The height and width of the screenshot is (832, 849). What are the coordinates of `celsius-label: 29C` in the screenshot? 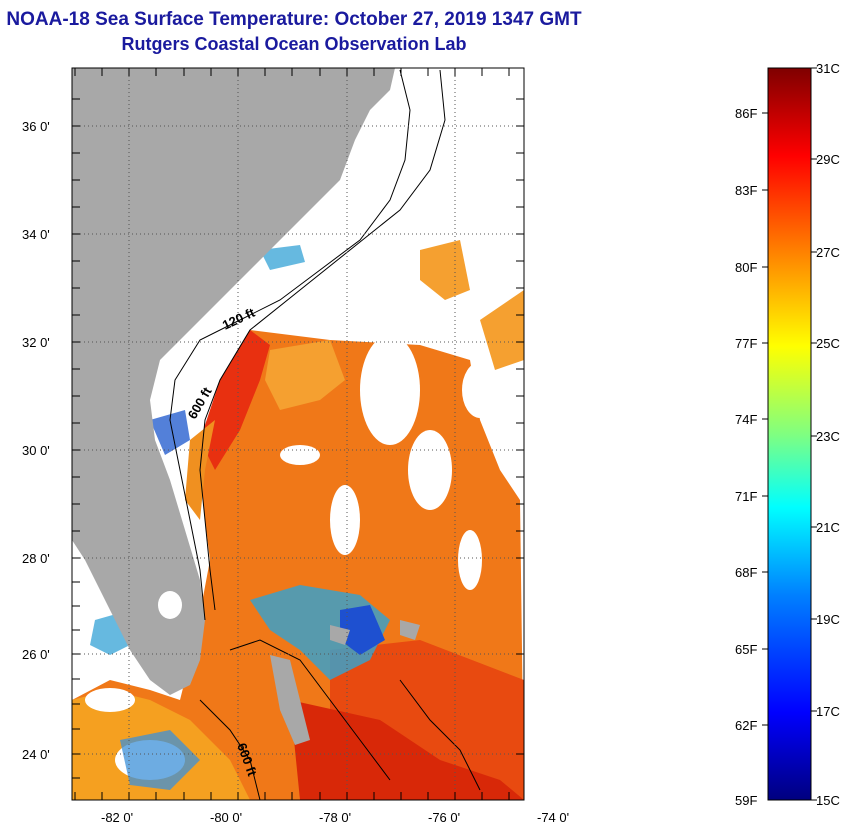 It's located at (828, 159).